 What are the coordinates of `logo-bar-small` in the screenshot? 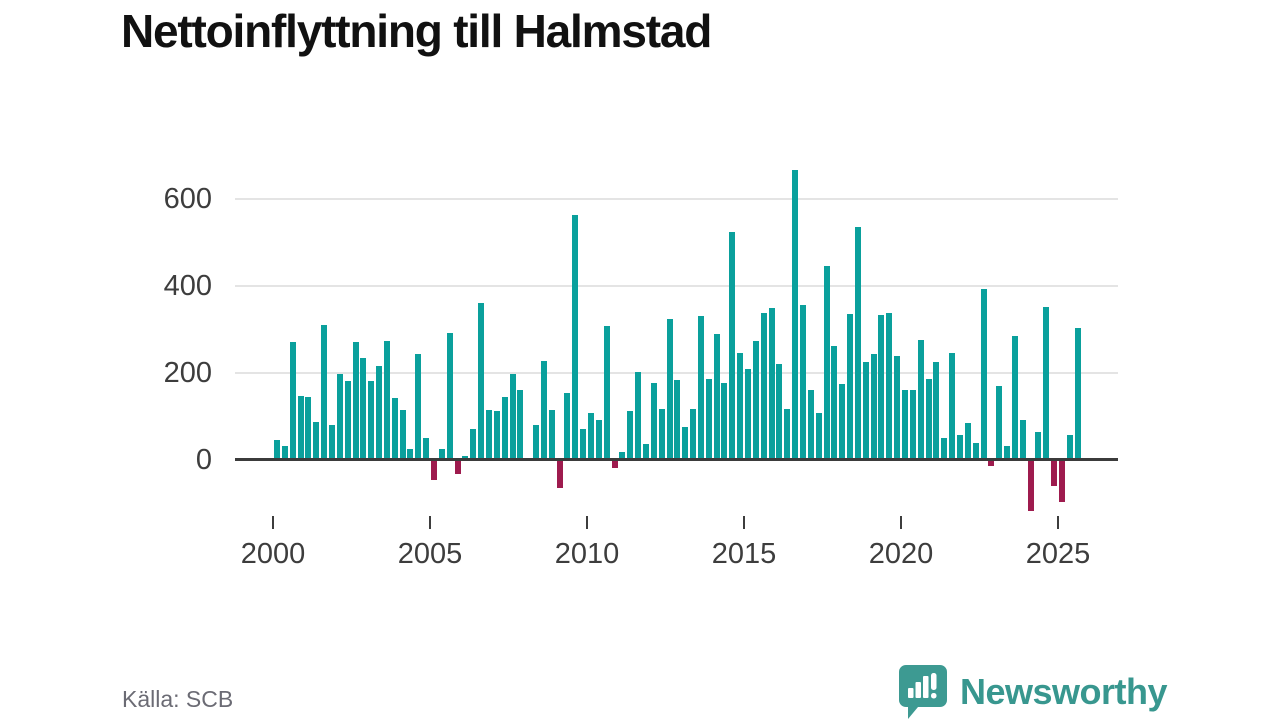 It's located at (911, 693).